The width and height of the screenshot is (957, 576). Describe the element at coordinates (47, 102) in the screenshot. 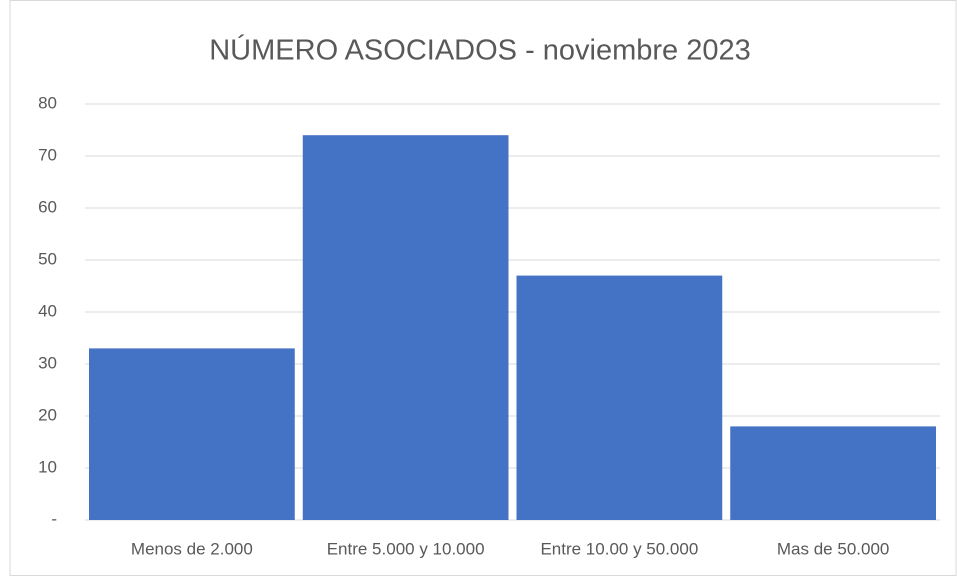

I see `y-tick-label: 80` at that location.